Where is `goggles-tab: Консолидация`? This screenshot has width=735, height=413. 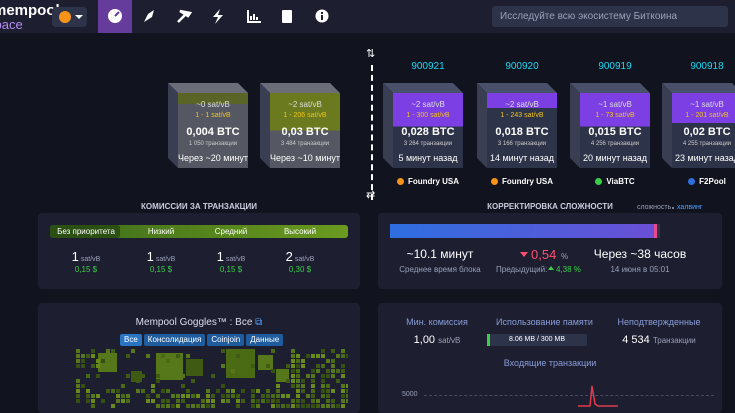
goggles-tab: Консолидация is located at coordinates (174, 340).